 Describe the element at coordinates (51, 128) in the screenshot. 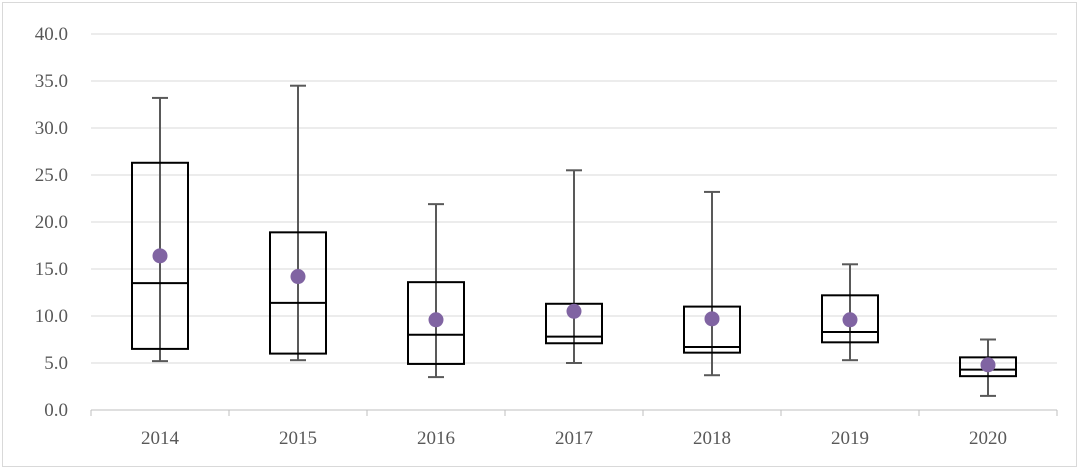

I see `y-tick-label: 30.0` at that location.